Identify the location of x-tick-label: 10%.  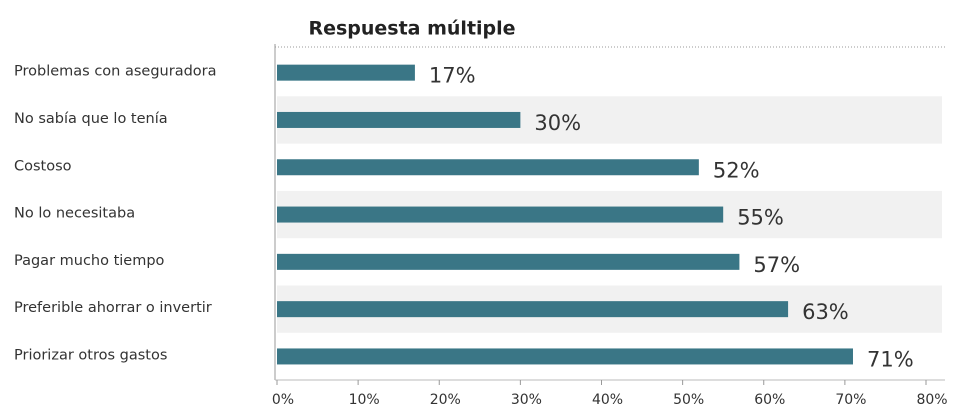
(364, 400).